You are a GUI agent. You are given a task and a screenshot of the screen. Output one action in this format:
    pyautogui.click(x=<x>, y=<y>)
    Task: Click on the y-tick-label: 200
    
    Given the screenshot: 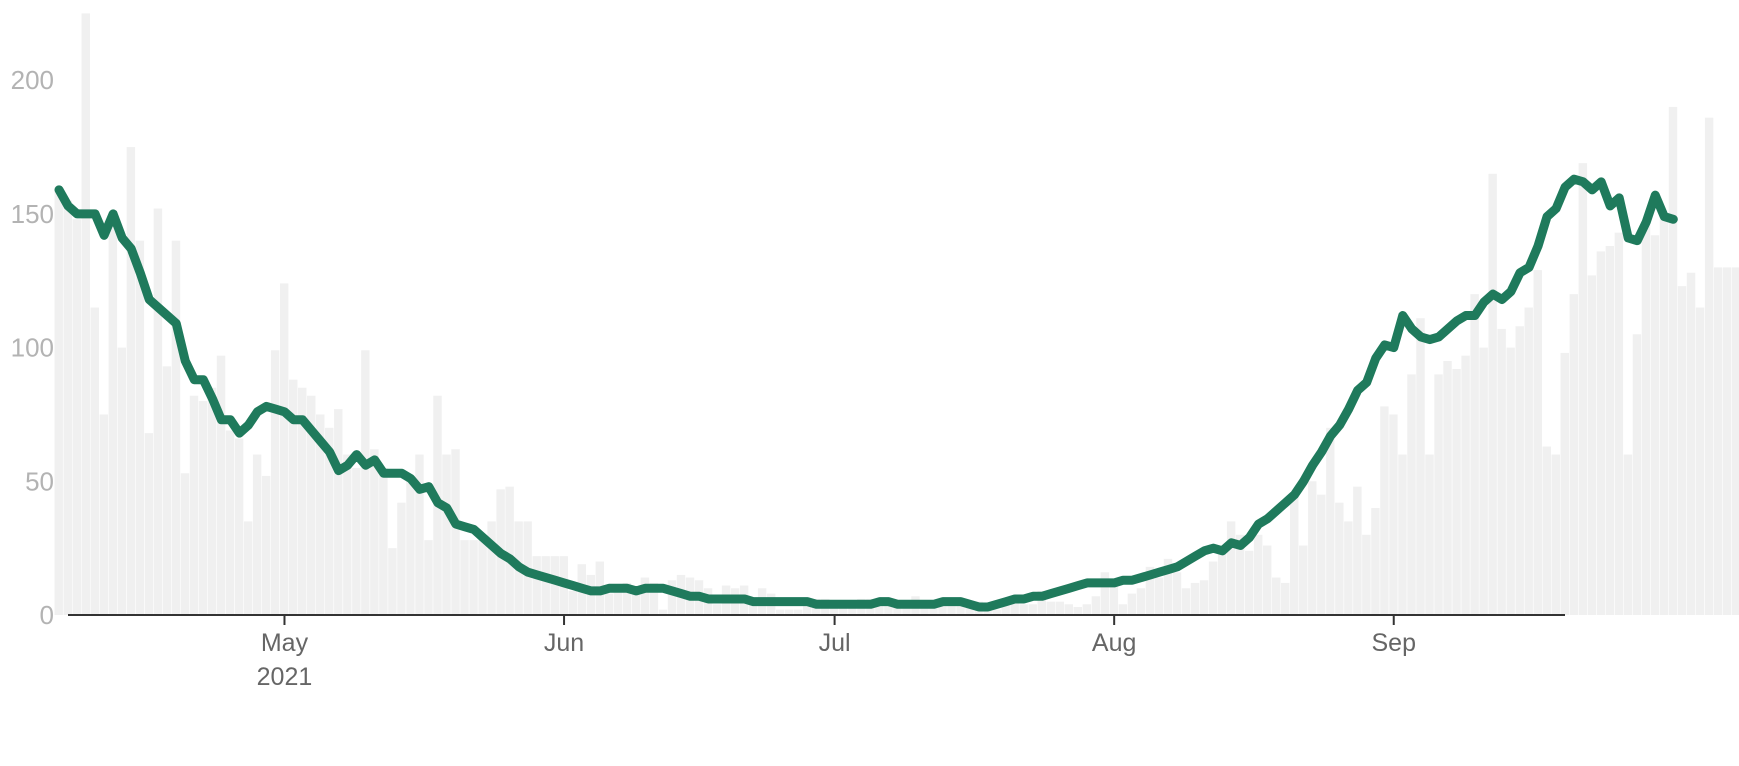 What is the action you would take?
    pyautogui.click(x=32, y=80)
    